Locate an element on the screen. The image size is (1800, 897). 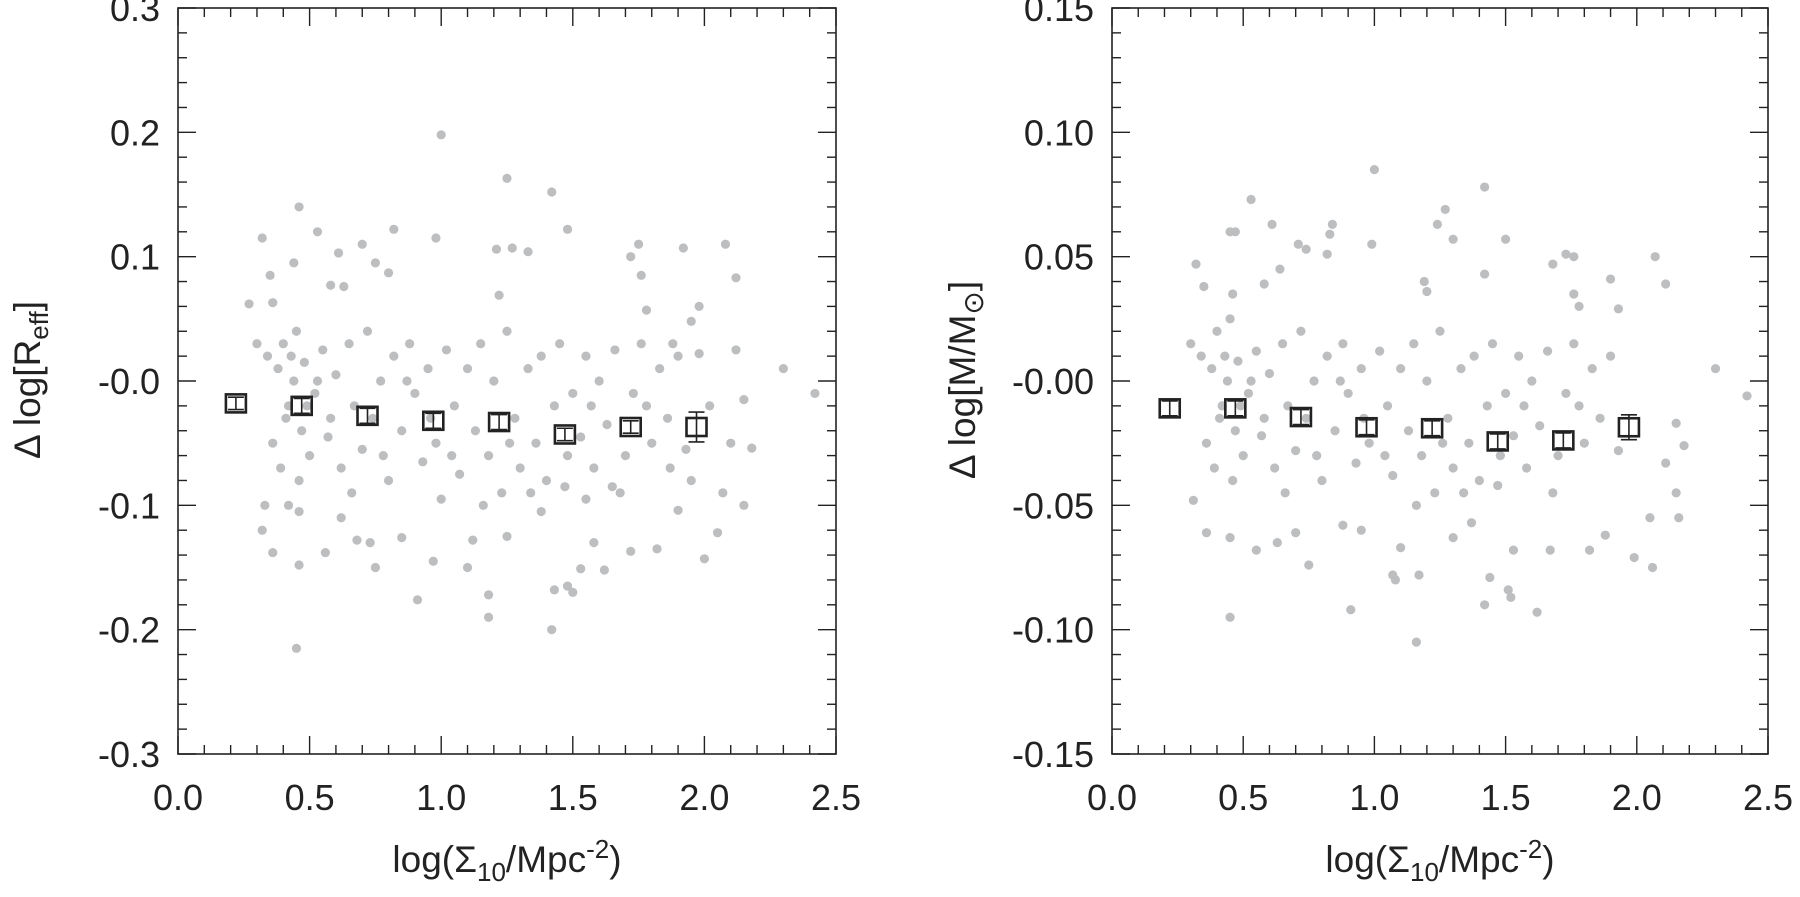
y-tick-label: 0.2 is located at coordinates (135, 132).